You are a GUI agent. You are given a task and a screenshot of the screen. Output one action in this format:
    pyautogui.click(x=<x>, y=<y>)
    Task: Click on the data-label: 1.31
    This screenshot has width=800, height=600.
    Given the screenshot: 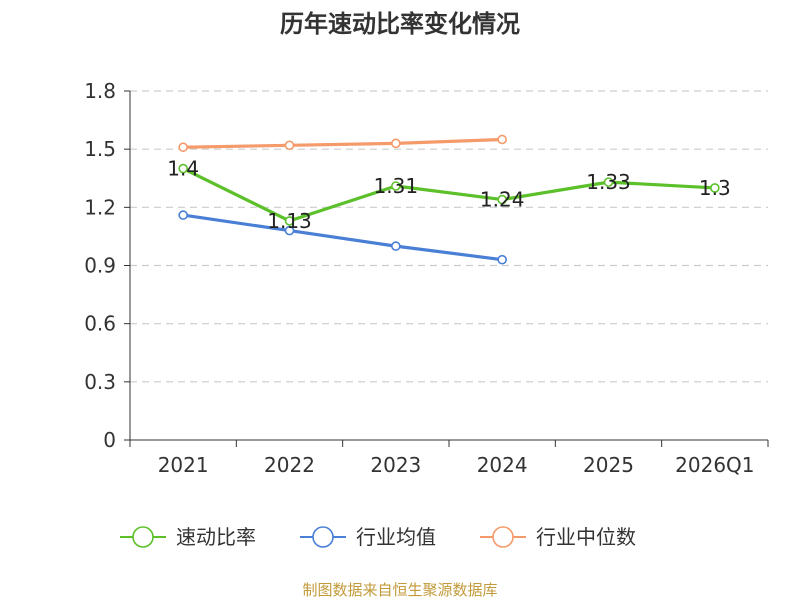 What is the action you would take?
    pyautogui.click(x=396, y=186)
    